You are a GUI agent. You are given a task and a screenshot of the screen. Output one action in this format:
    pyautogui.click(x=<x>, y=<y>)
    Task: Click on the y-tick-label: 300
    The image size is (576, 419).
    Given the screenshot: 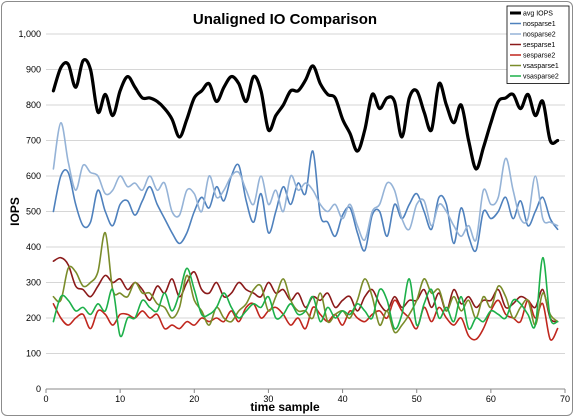 What is the action you would take?
    pyautogui.click(x=33, y=283)
    